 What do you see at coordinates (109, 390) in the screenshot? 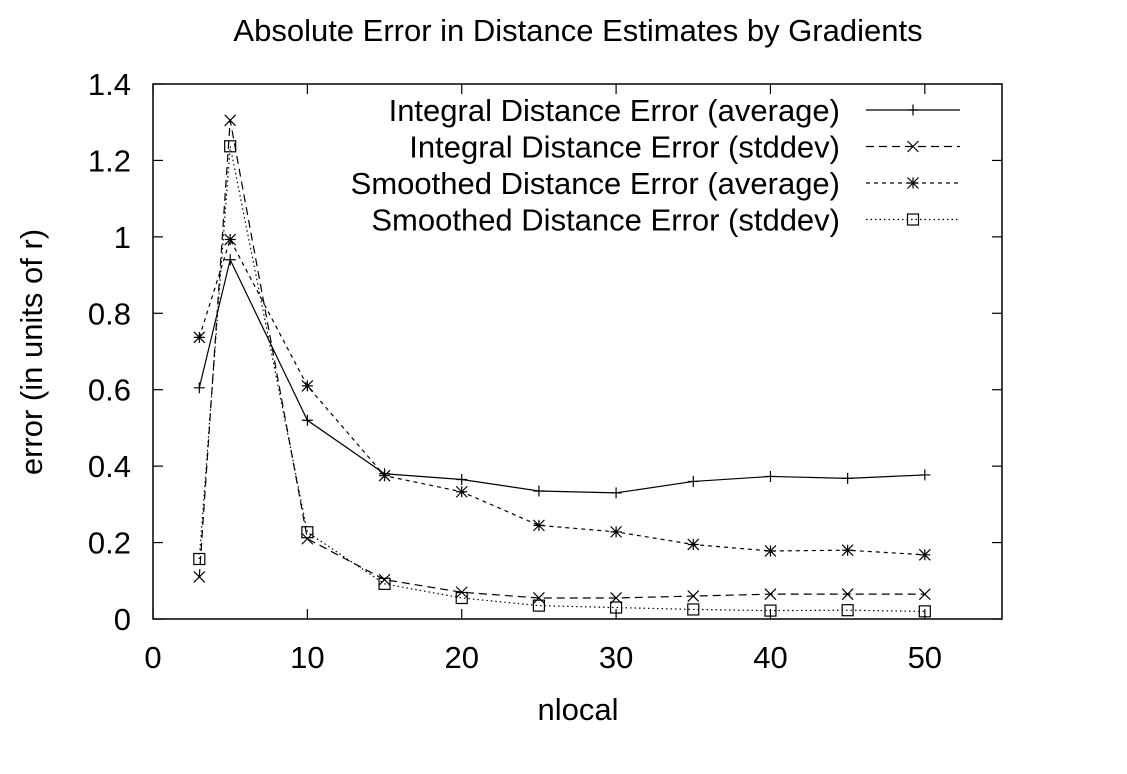
I see `y-tick-label: 0.6` at bounding box center [109, 390].